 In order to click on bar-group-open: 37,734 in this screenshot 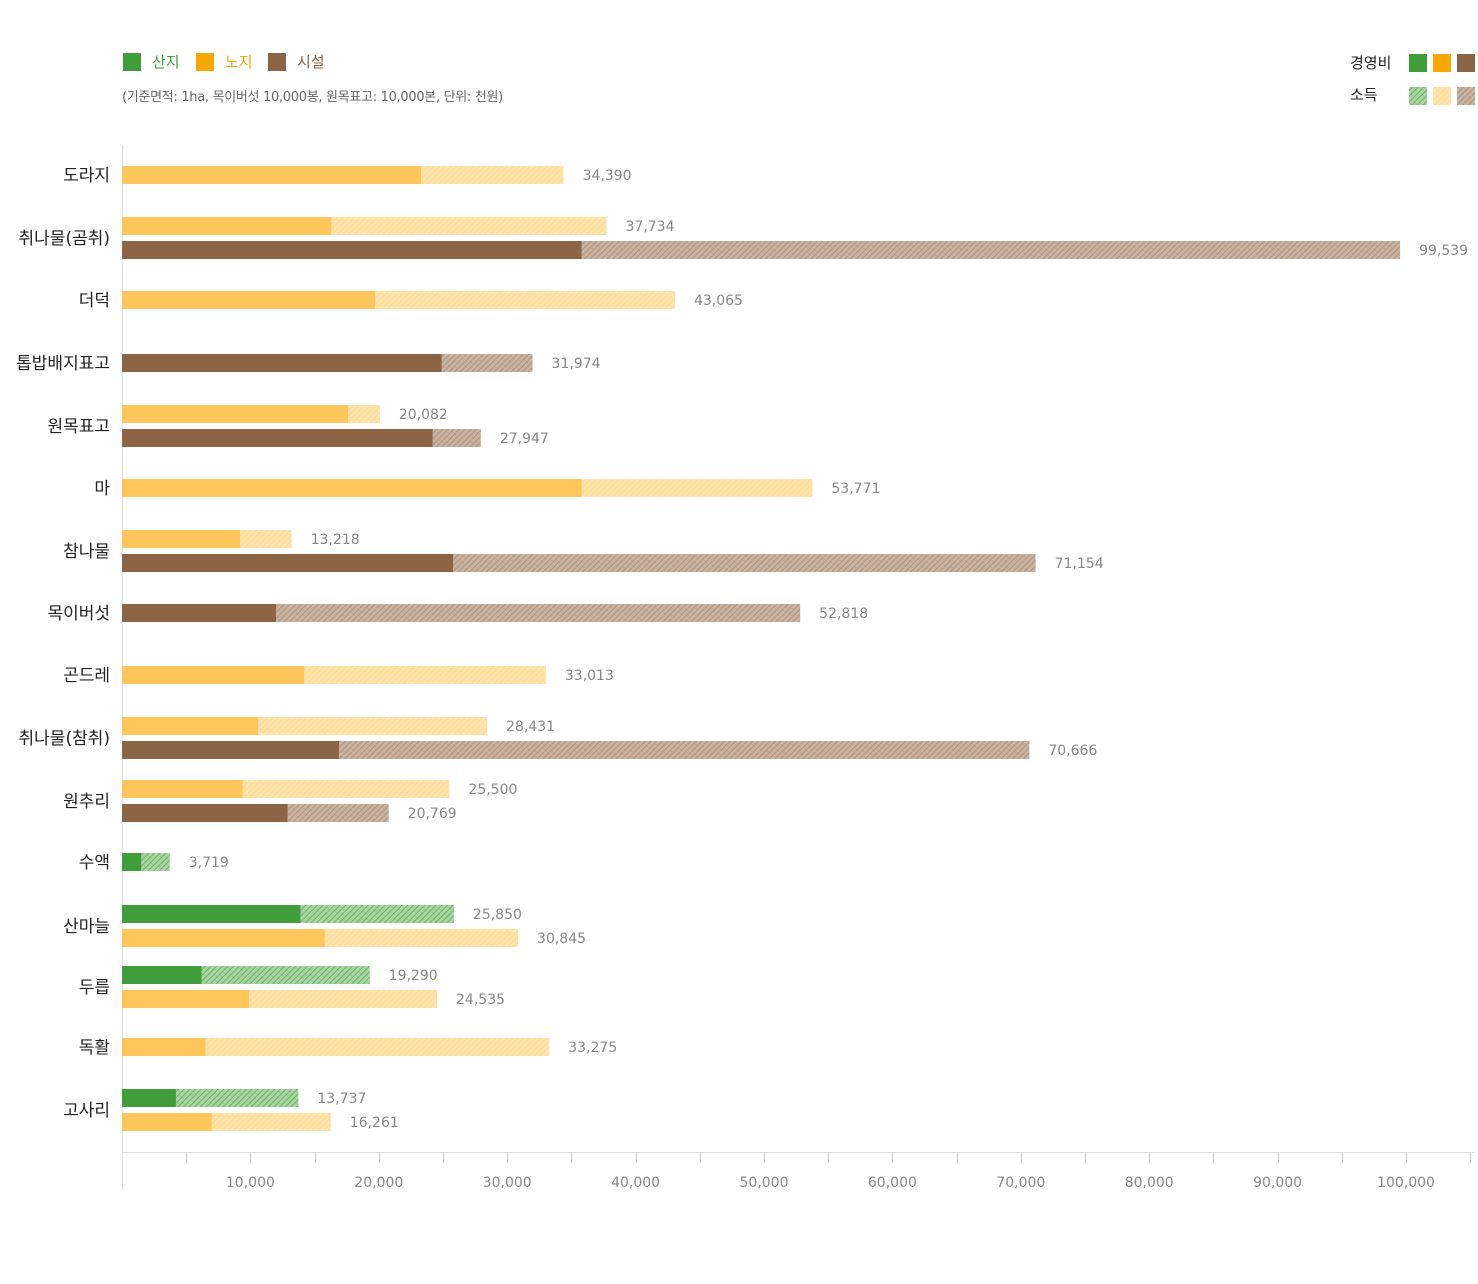, I will do `click(398, 226)`.